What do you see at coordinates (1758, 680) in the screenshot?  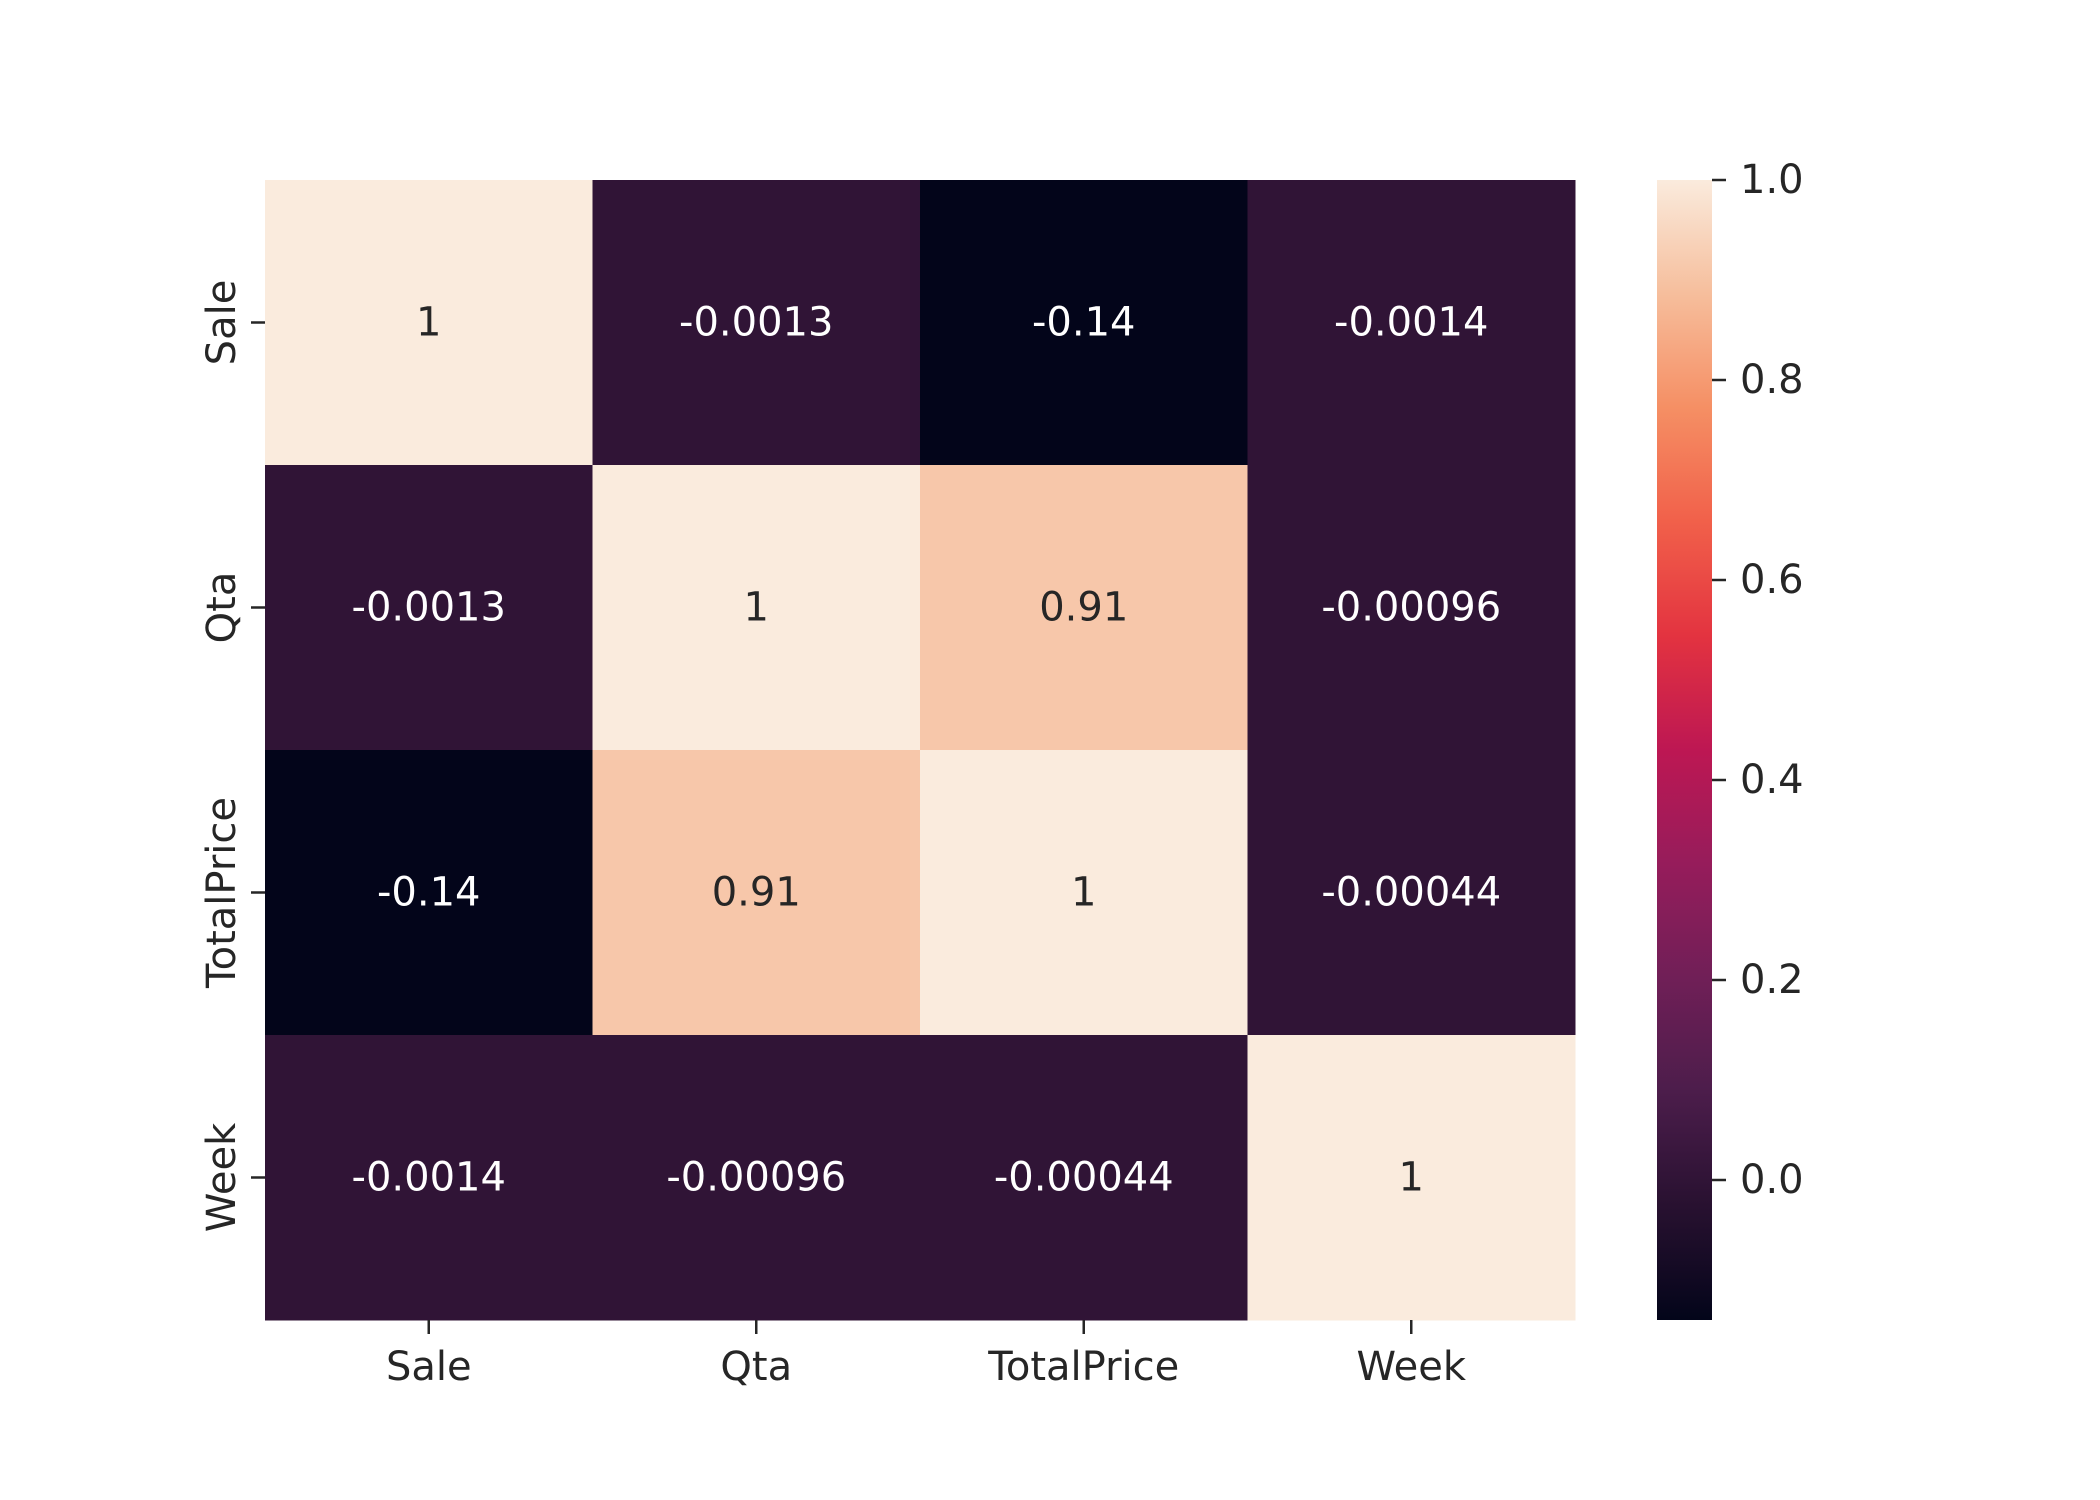 I see `colorbar-ticks: 0.0 0.2 0.4 0.6 0.8 1.0` at bounding box center [1758, 680].